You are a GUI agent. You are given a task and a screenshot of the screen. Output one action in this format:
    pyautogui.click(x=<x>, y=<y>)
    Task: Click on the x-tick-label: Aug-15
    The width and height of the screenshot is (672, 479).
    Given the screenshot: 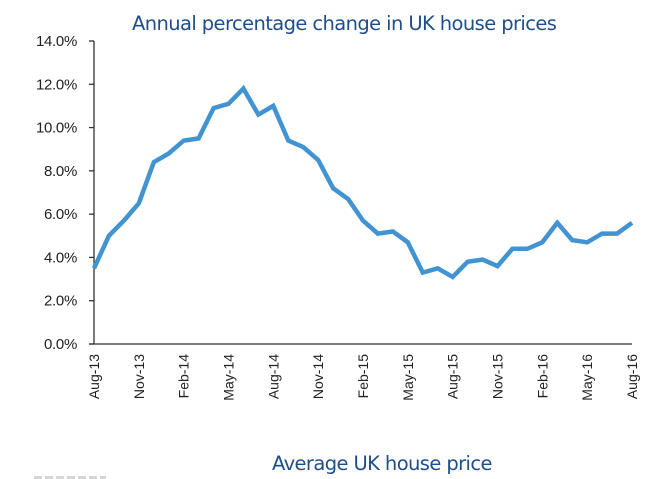 What is the action you would take?
    pyautogui.click(x=453, y=376)
    